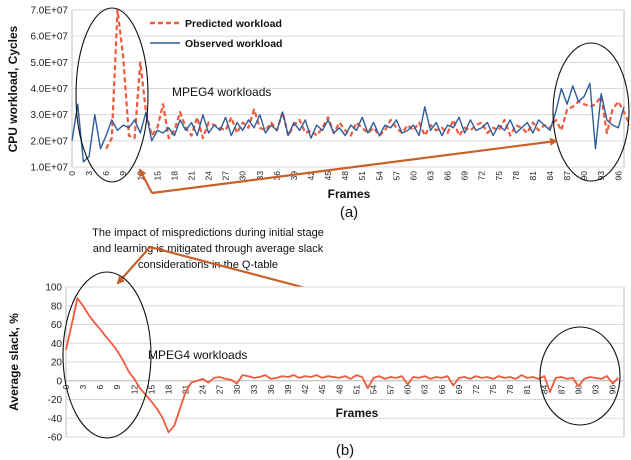 The image size is (631, 460). Describe the element at coordinates (459, 389) in the screenshot. I see `chart-b-xtick-label: 69` at that location.